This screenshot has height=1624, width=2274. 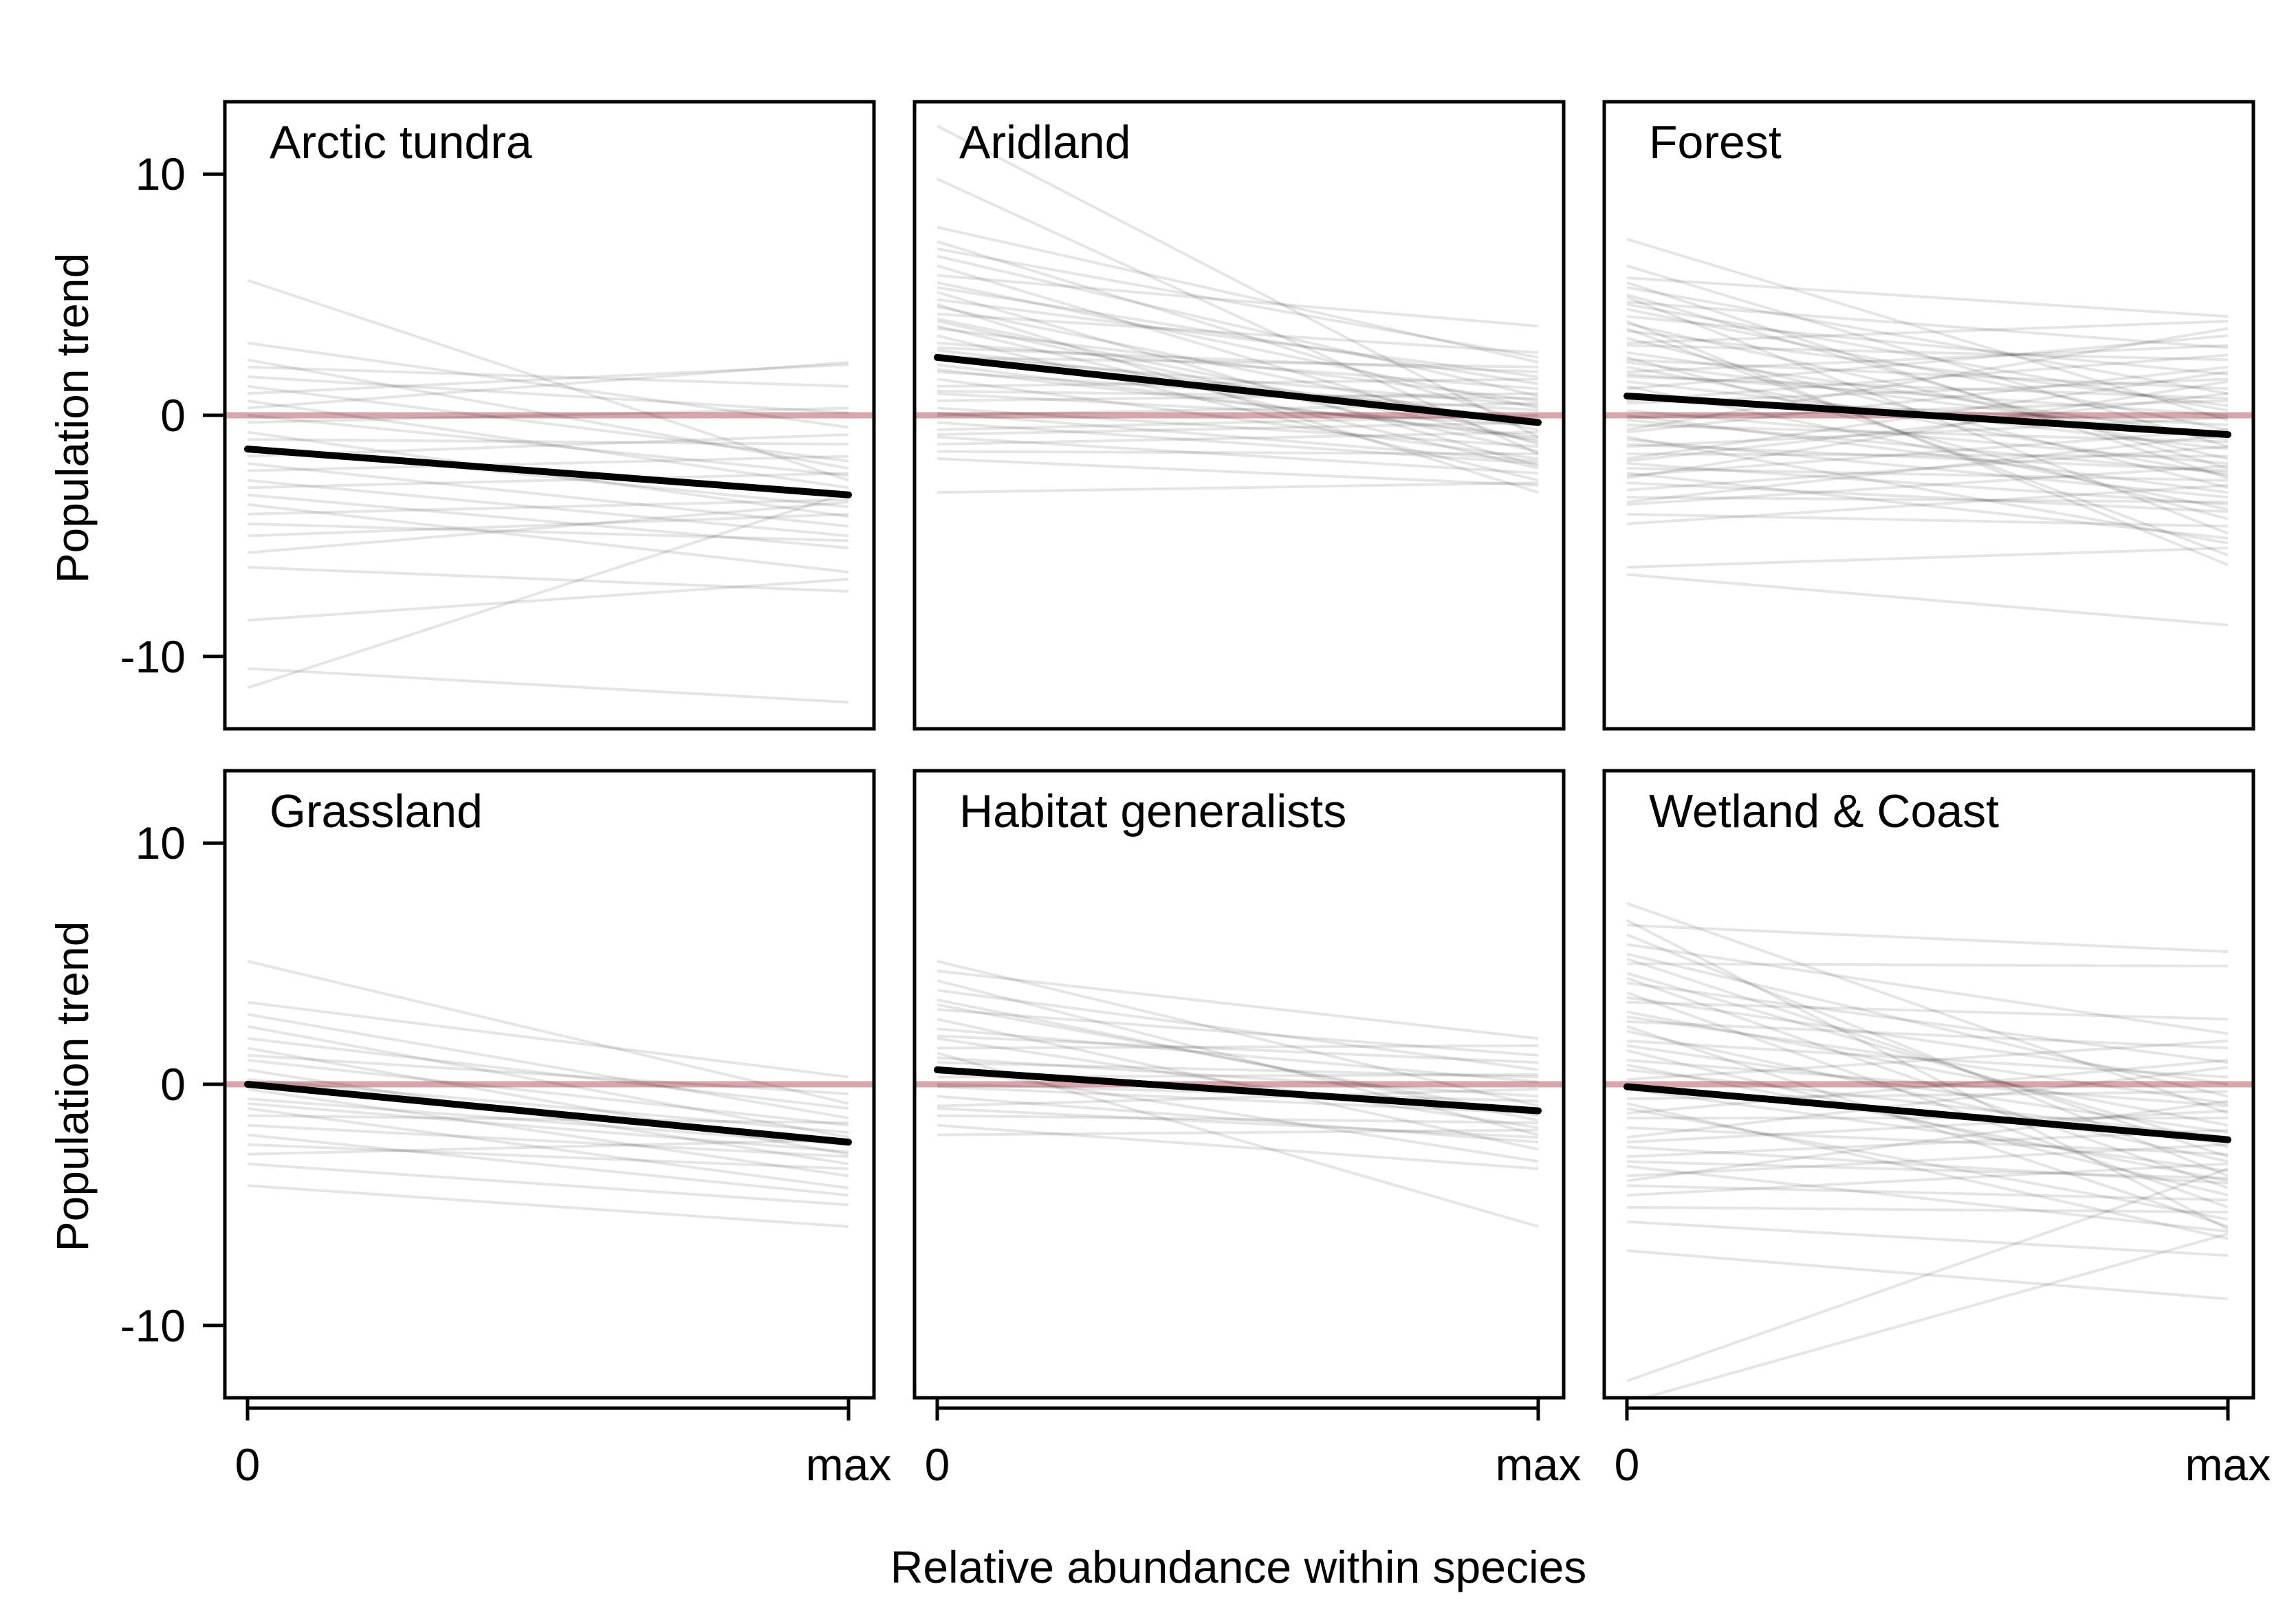 I want to click on panel-wetland-coast: Wetland & Coast, so click(x=1928, y=1084).